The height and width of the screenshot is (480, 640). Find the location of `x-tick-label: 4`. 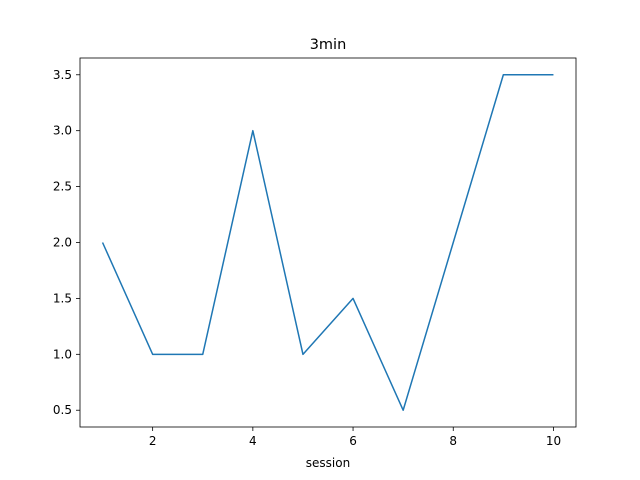

x-tick-label: 4 is located at coordinates (253, 441).